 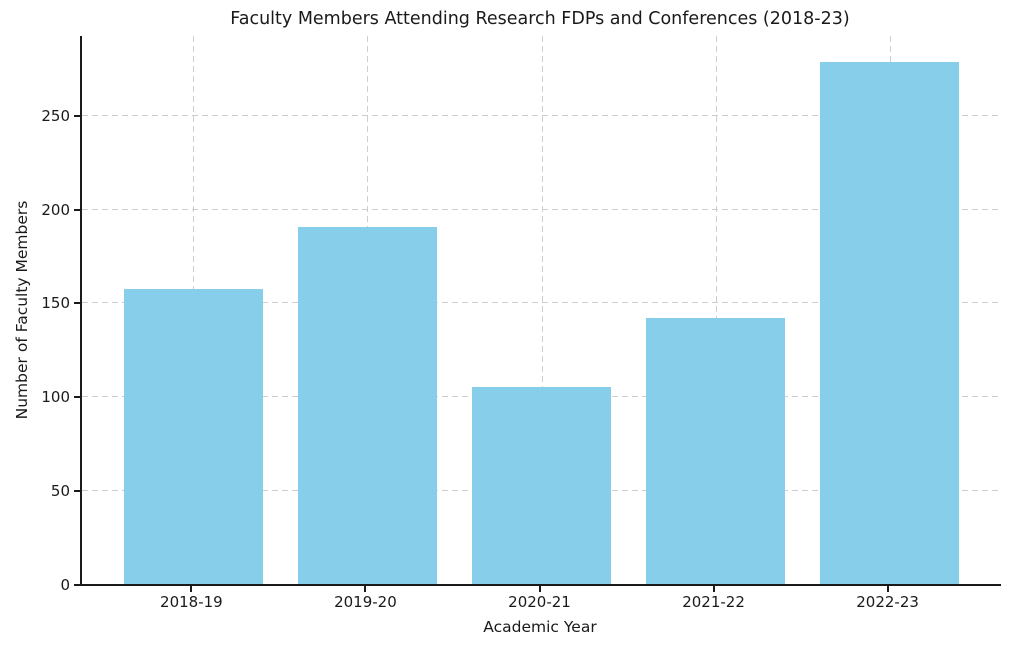 What do you see at coordinates (191, 602) in the screenshot?
I see `x-tick-label-2018-19: 2018-19` at bounding box center [191, 602].